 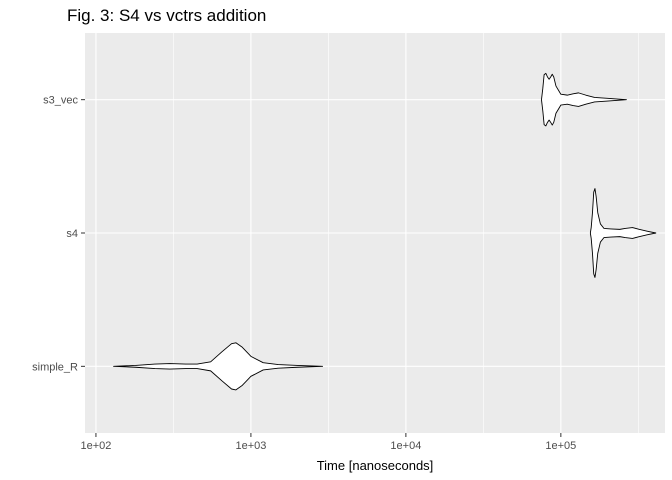 I want to click on x-axis-title: Time [nanoseconds], so click(x=375, y=465).